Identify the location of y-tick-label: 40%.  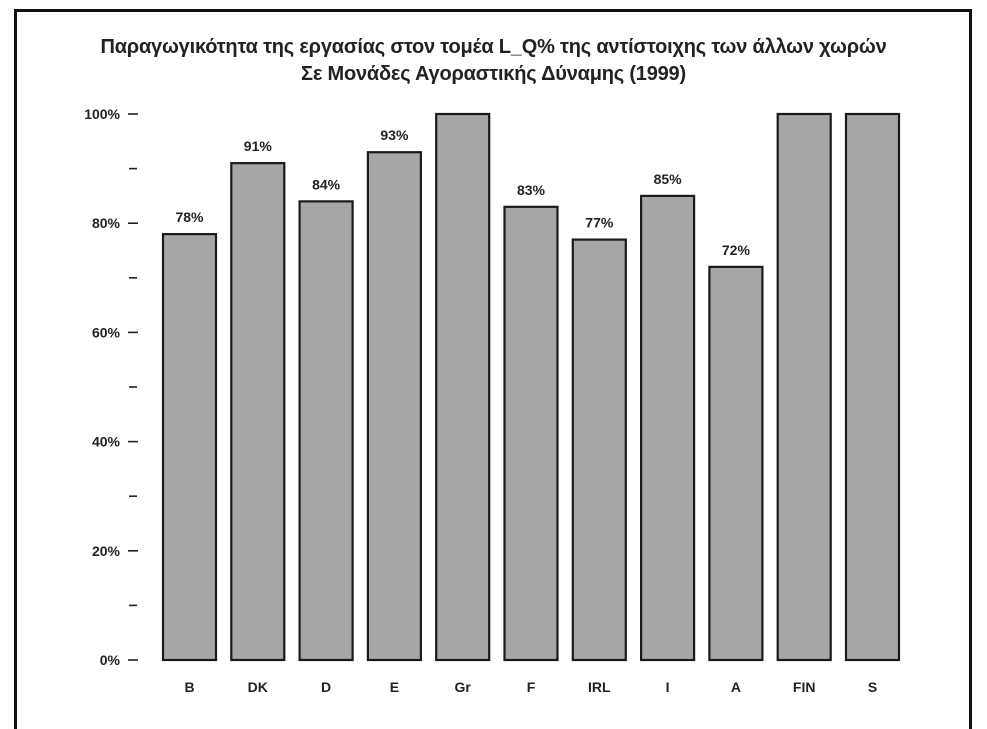
(106, 442).